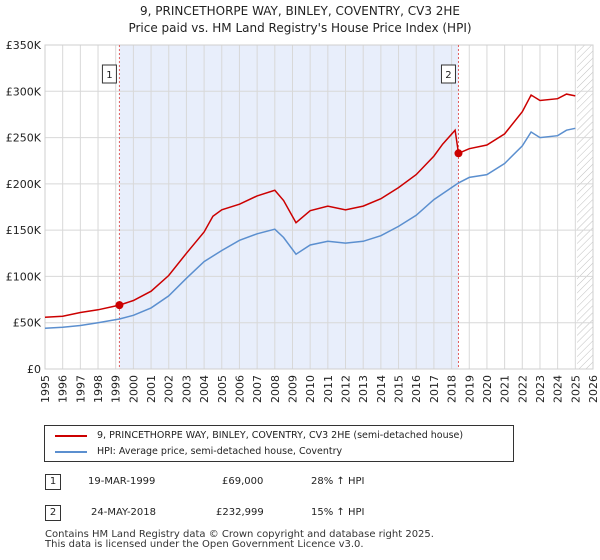 This screenshot has width=600, height=560. Describe the element at coordinates (204, 389) in the screenshot. I see `x-tick-label: 2004` at that location.